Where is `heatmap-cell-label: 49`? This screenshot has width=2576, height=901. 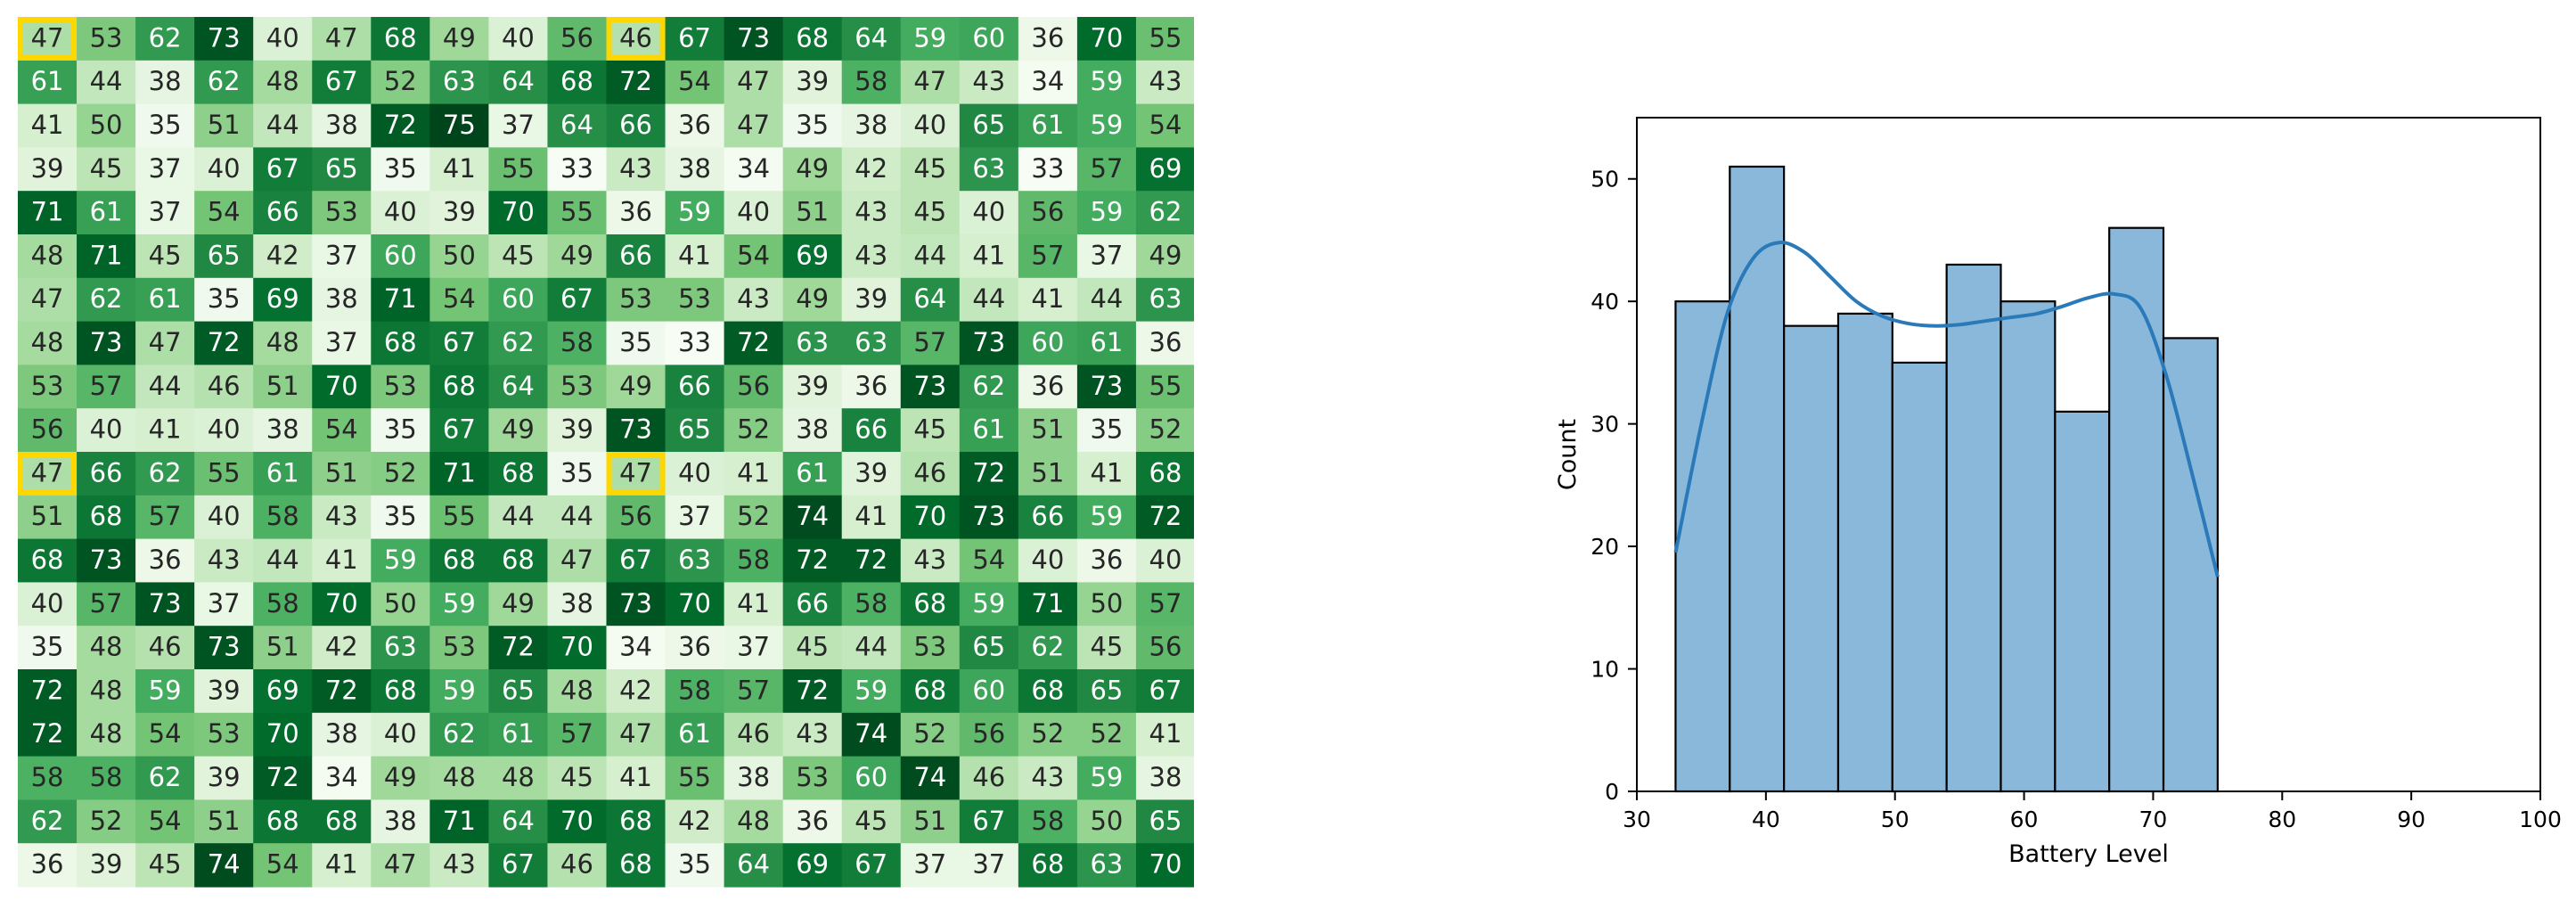
heatmap-cell-label: 49 is located at coordinates (812, 168).